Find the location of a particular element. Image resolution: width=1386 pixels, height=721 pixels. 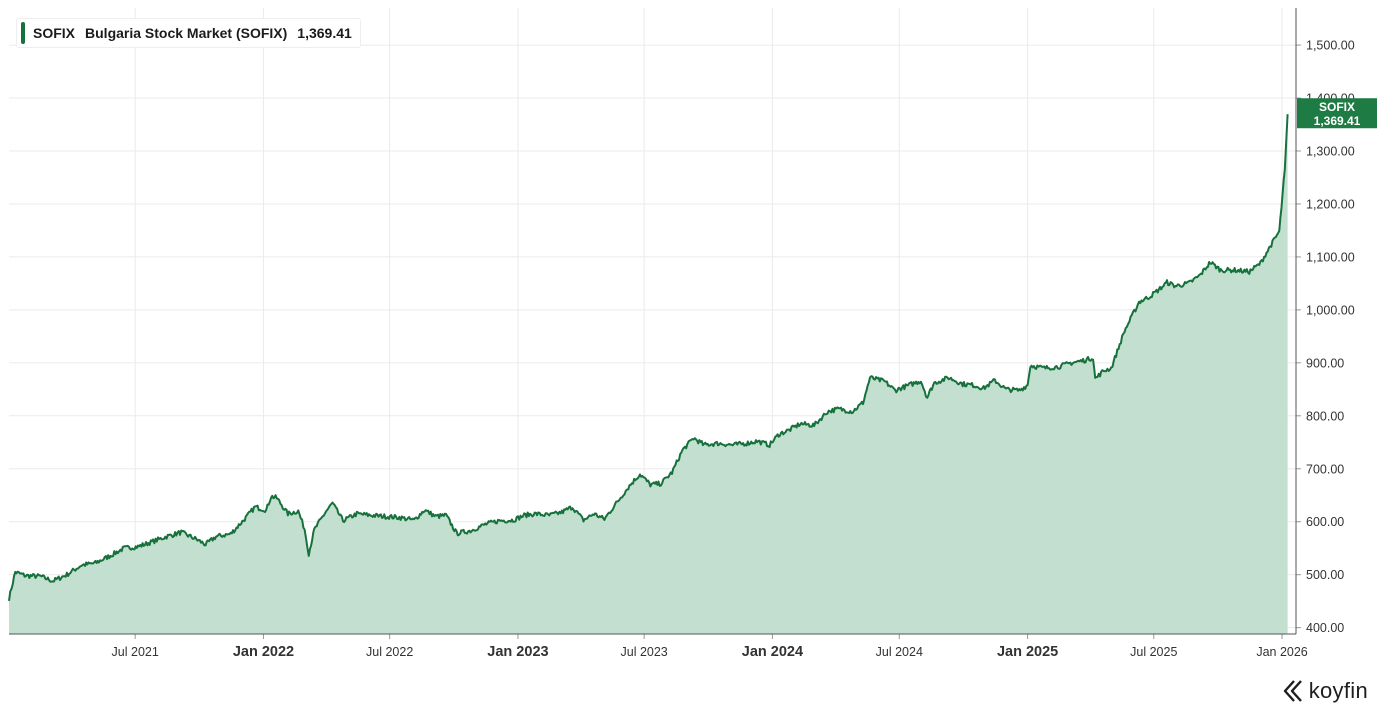

y-tick-label: 500.00 is located at coordinates (1325, 575).